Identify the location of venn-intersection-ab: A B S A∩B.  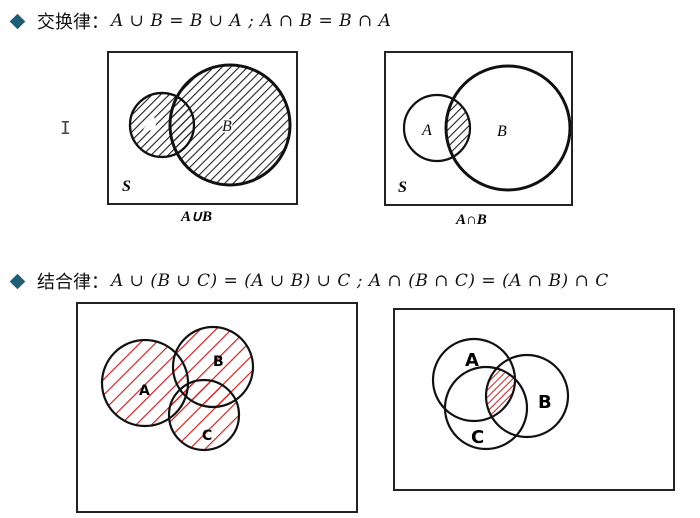
(478, 139).